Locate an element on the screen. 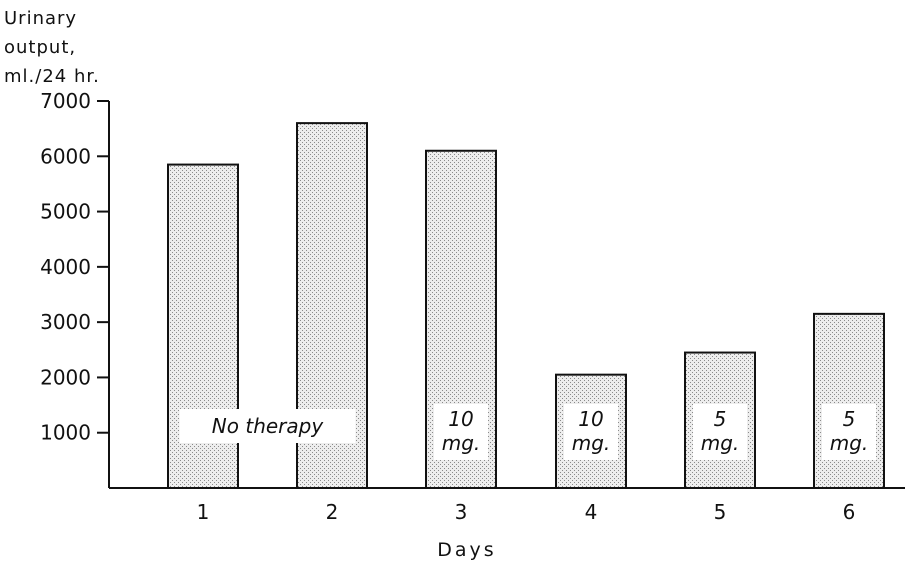 This screenshot has height=563, width=912. y-tick-label: 2000 is located at coordinates (65, 377).